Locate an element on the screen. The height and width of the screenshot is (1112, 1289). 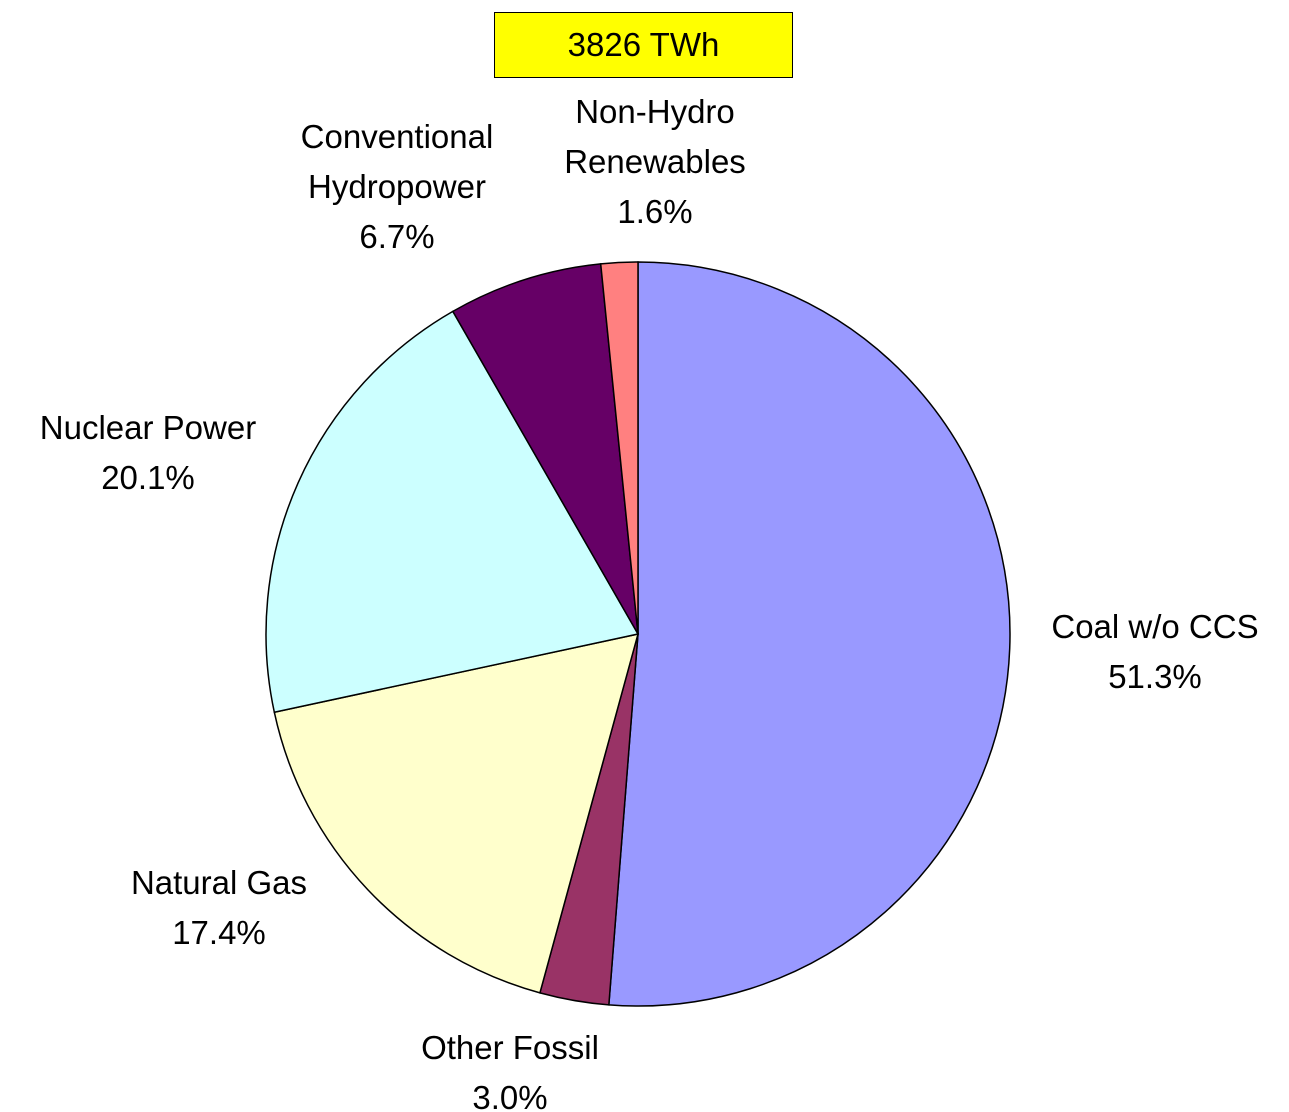
slice-name: Other Fossil is located at coordinates (510, 1047).